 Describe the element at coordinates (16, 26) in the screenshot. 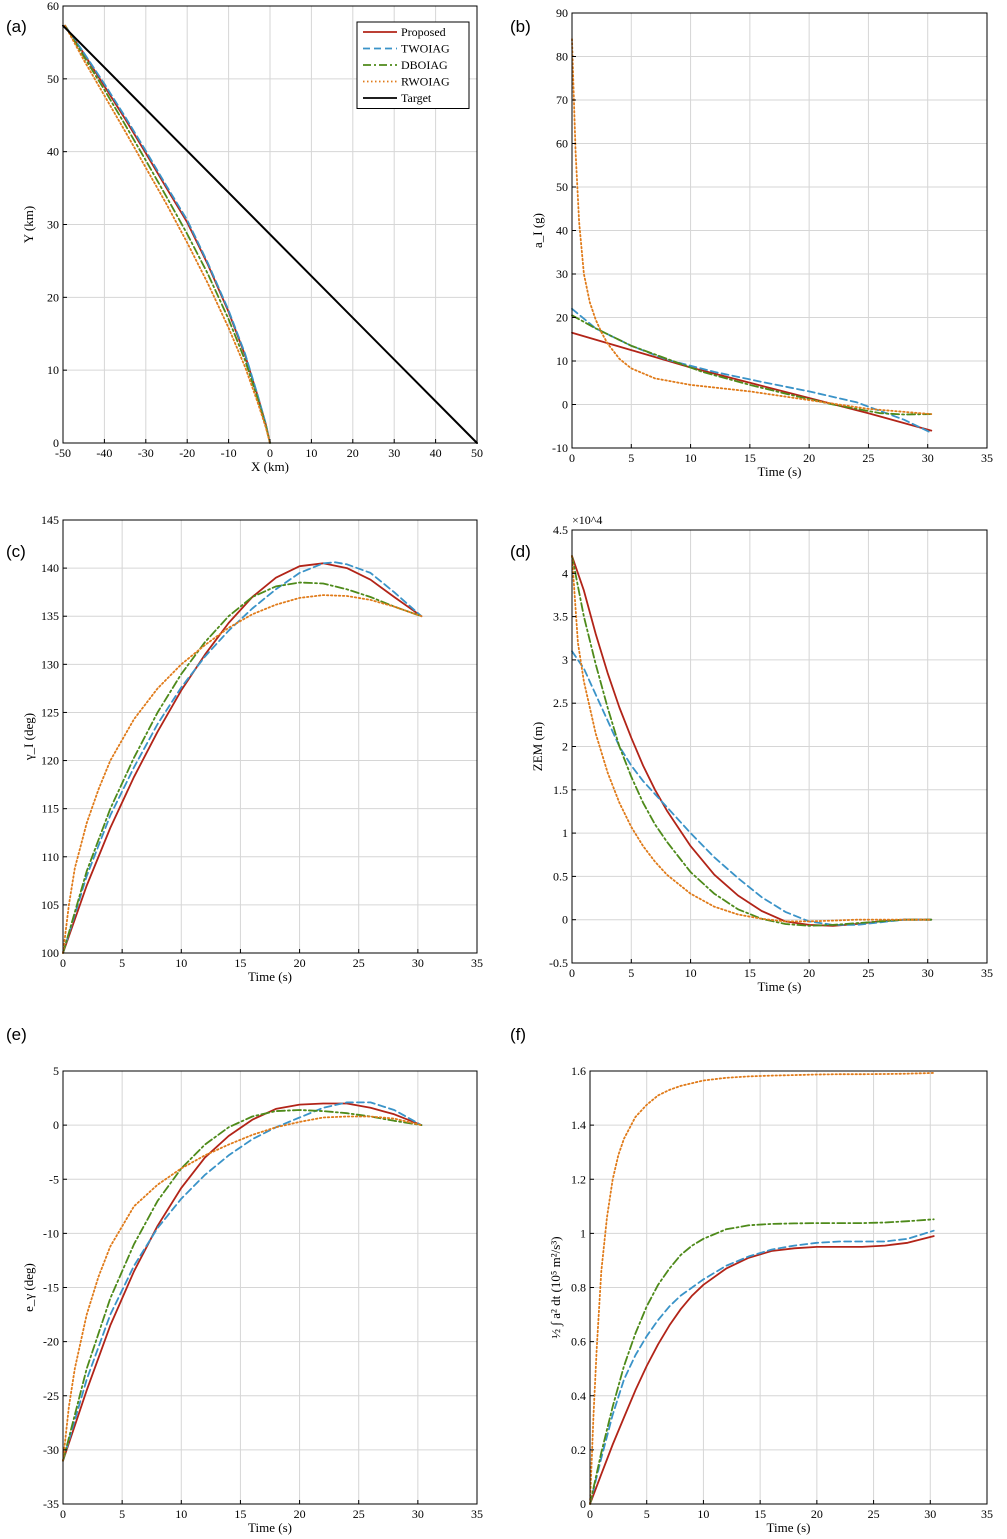

I see `panel-label: (a)` at that location.